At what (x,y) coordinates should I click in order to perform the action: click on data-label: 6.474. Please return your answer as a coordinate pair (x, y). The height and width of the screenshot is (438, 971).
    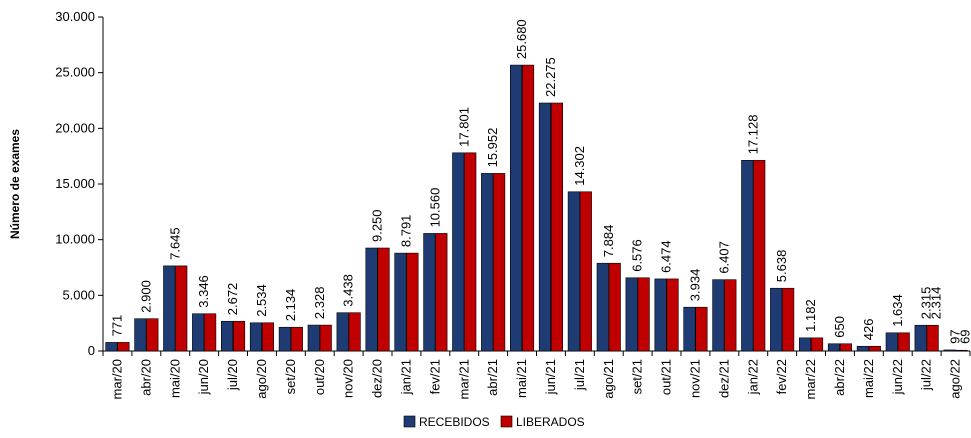
    Looking at the image, I should click on (666, 256).